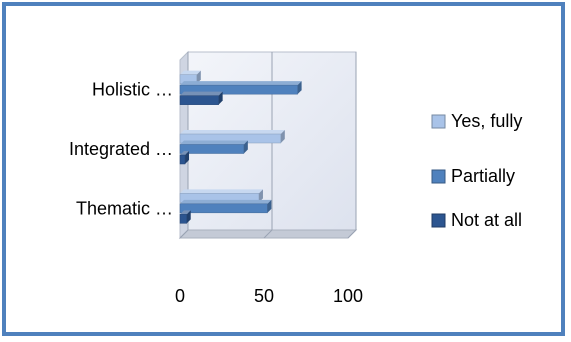  I want to click on legend-label: Not at all, so click(486, 220).